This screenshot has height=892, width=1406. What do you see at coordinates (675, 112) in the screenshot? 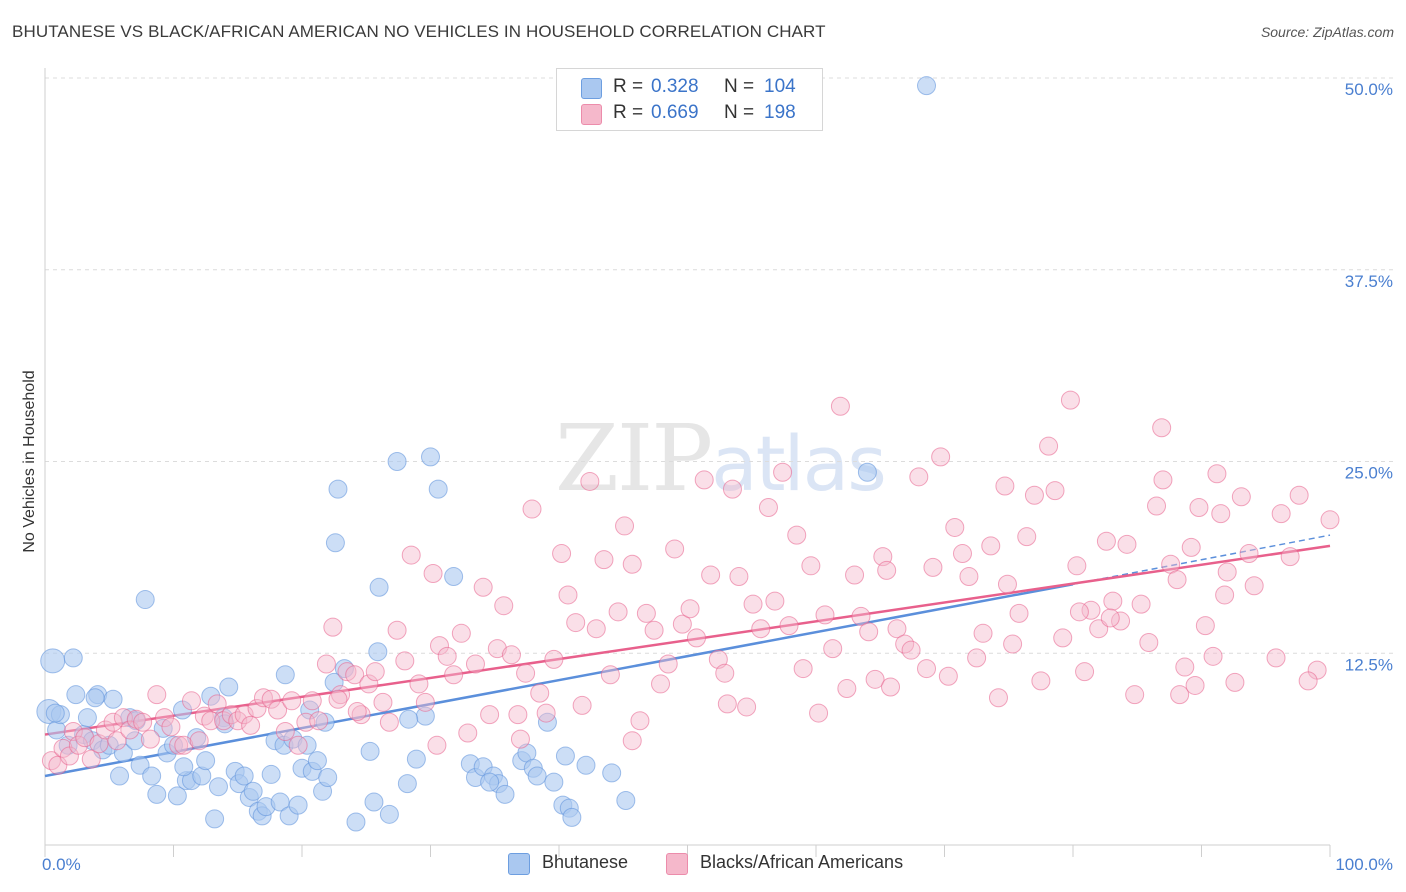
I see `legend-r-value: 0.669` at bounding box center [675, 112].